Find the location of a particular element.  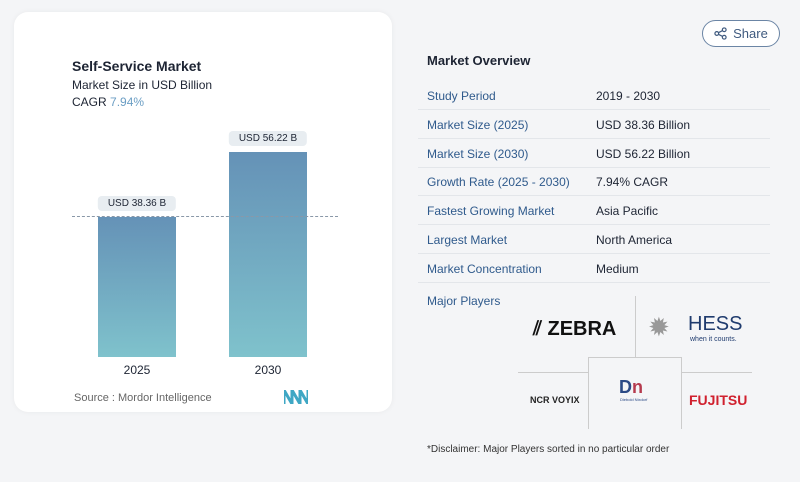

row-value: USD 38.36 Billion is located at coordinates (643, 124).